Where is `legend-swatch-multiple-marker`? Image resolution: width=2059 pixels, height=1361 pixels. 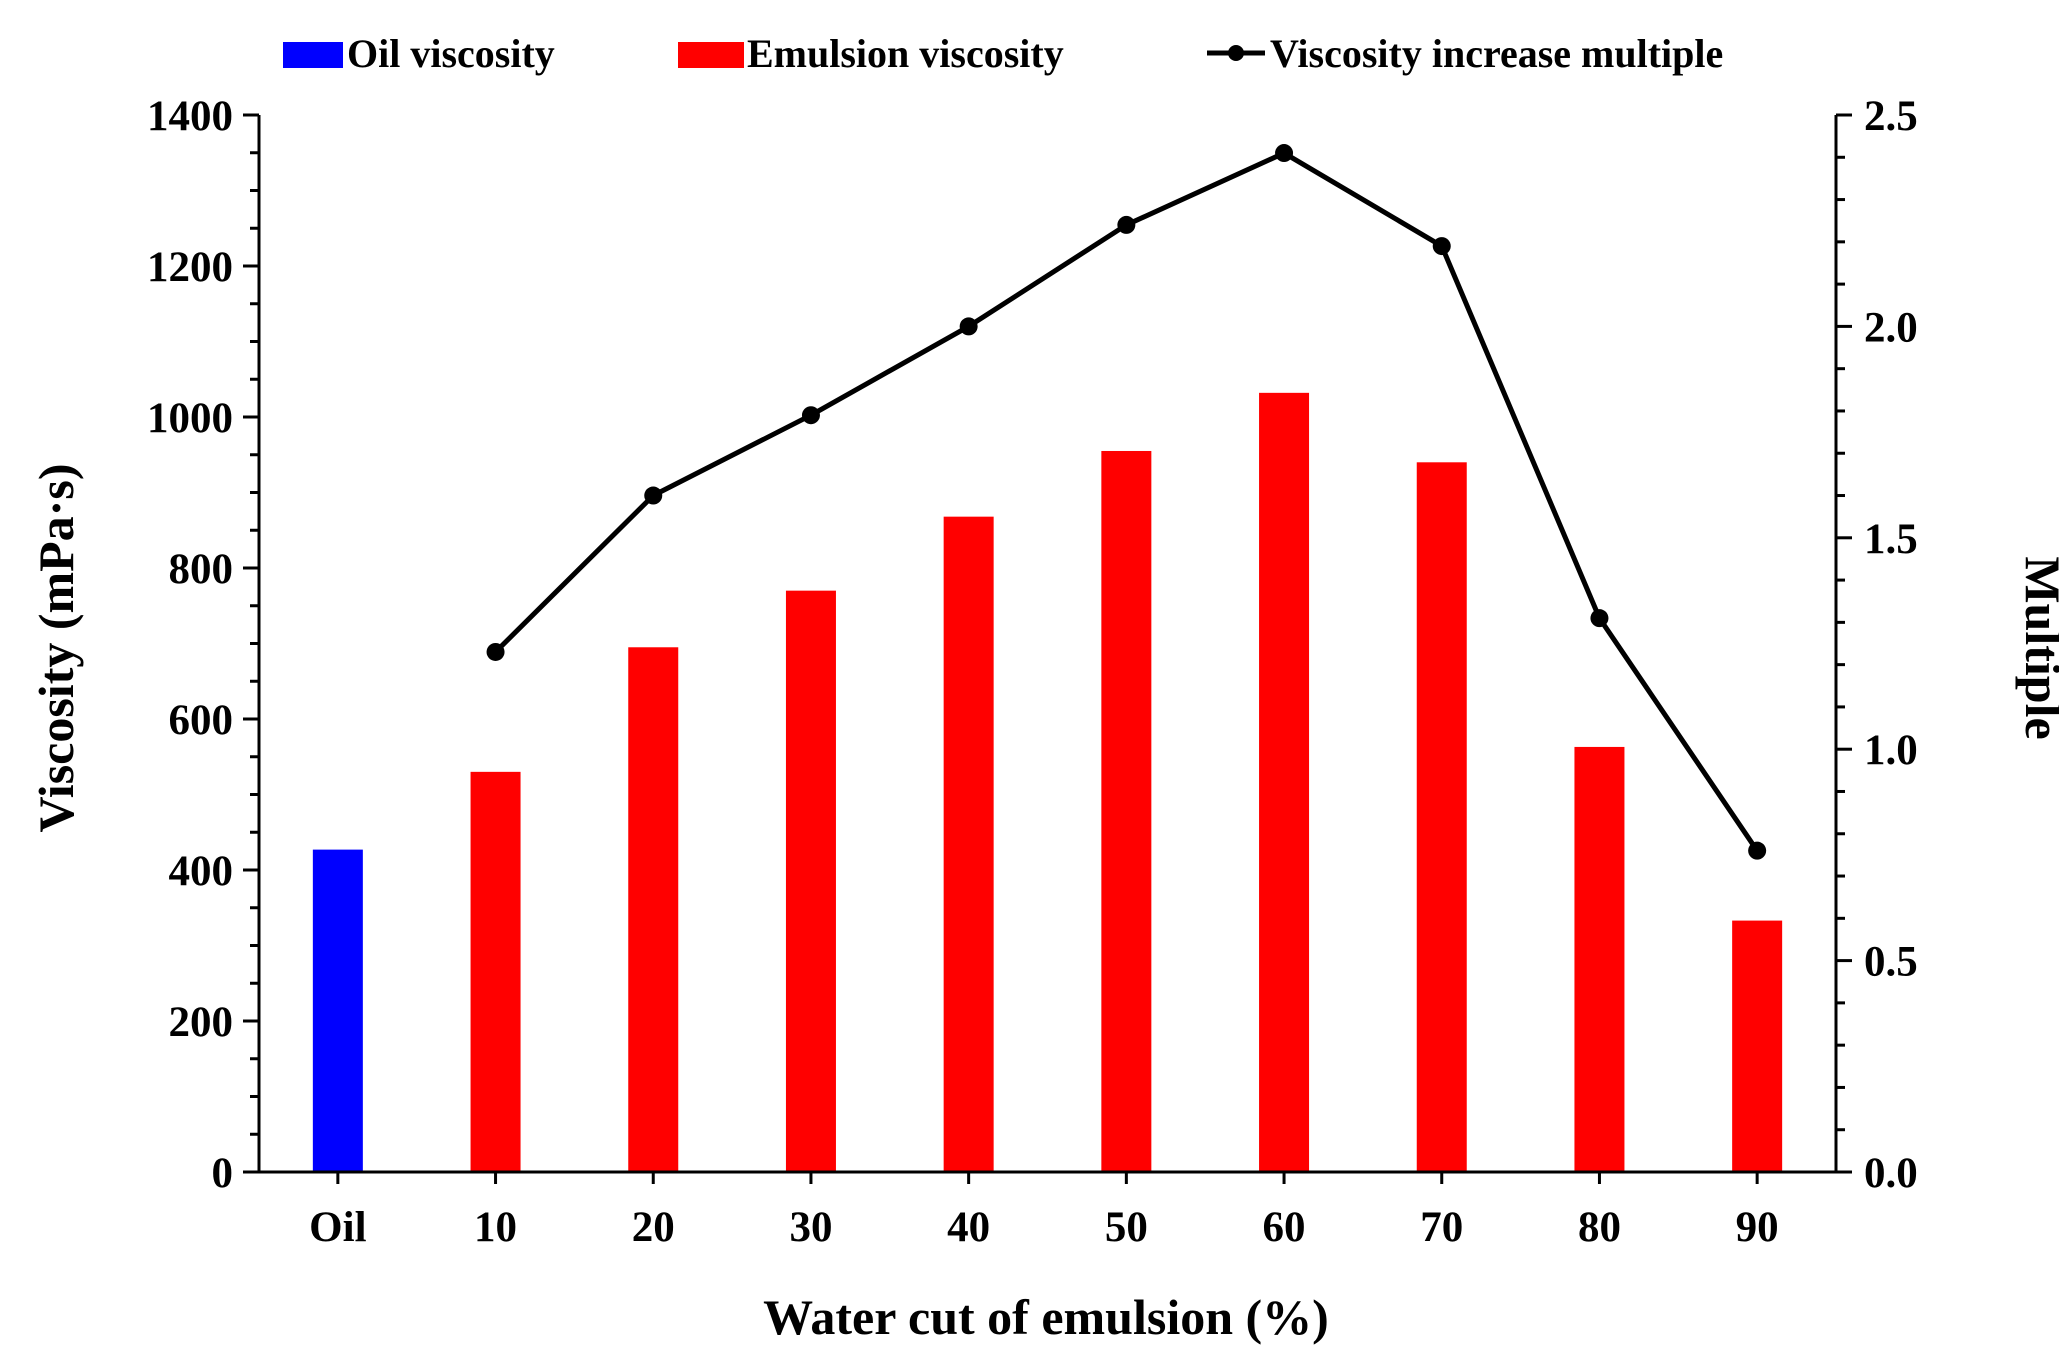
legend-swatch-multiple-marker is located at coordinates (1236, 53).